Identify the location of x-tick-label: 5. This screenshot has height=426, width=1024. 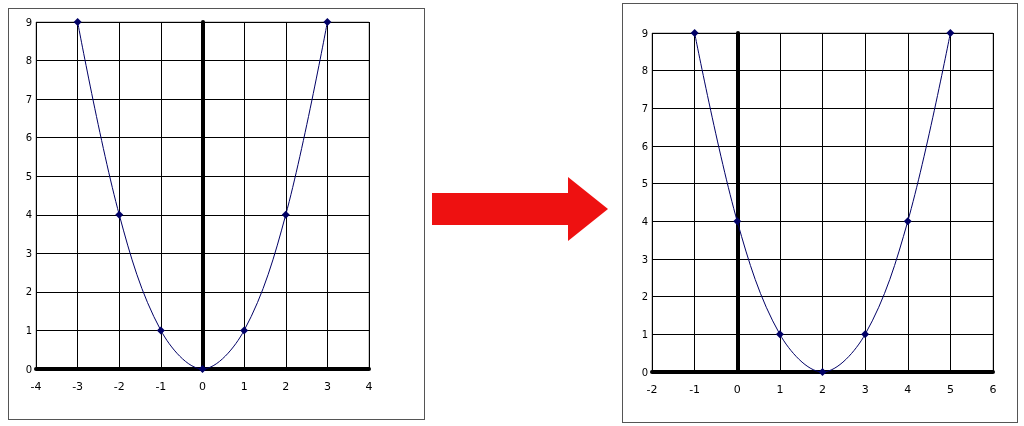
(950, 389).